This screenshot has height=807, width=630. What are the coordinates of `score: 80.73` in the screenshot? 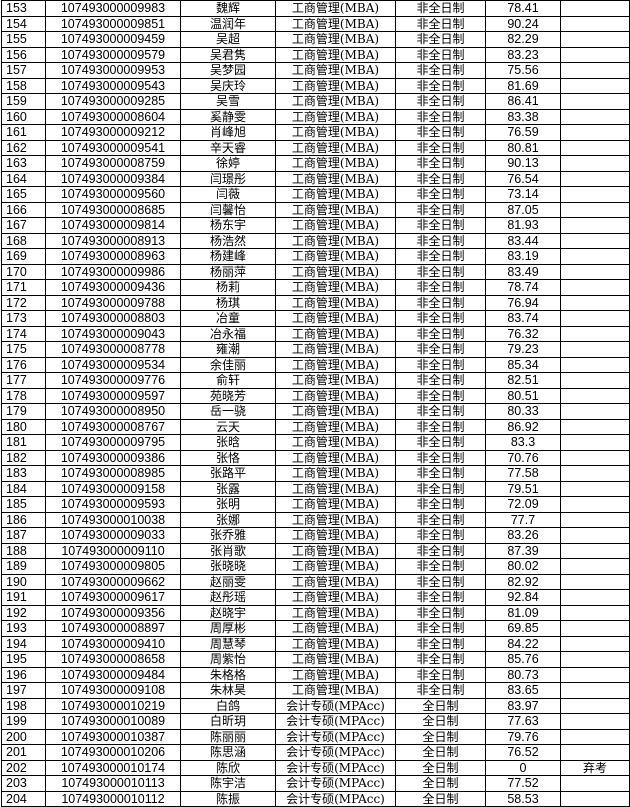 It's located at (523, 674).